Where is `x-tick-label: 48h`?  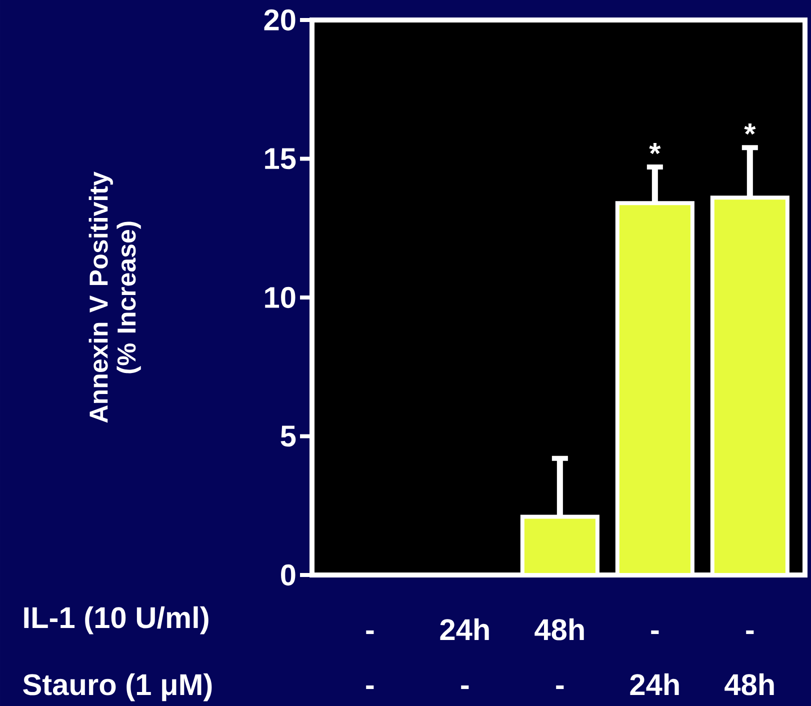
x-tick-label: 48h is located at coordinates (559, 629).